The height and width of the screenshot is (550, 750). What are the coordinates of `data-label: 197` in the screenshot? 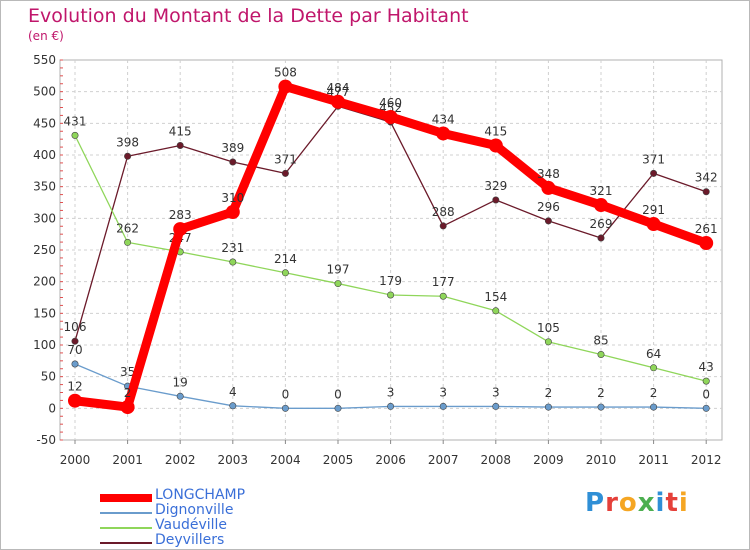 It's located at (338, 270).